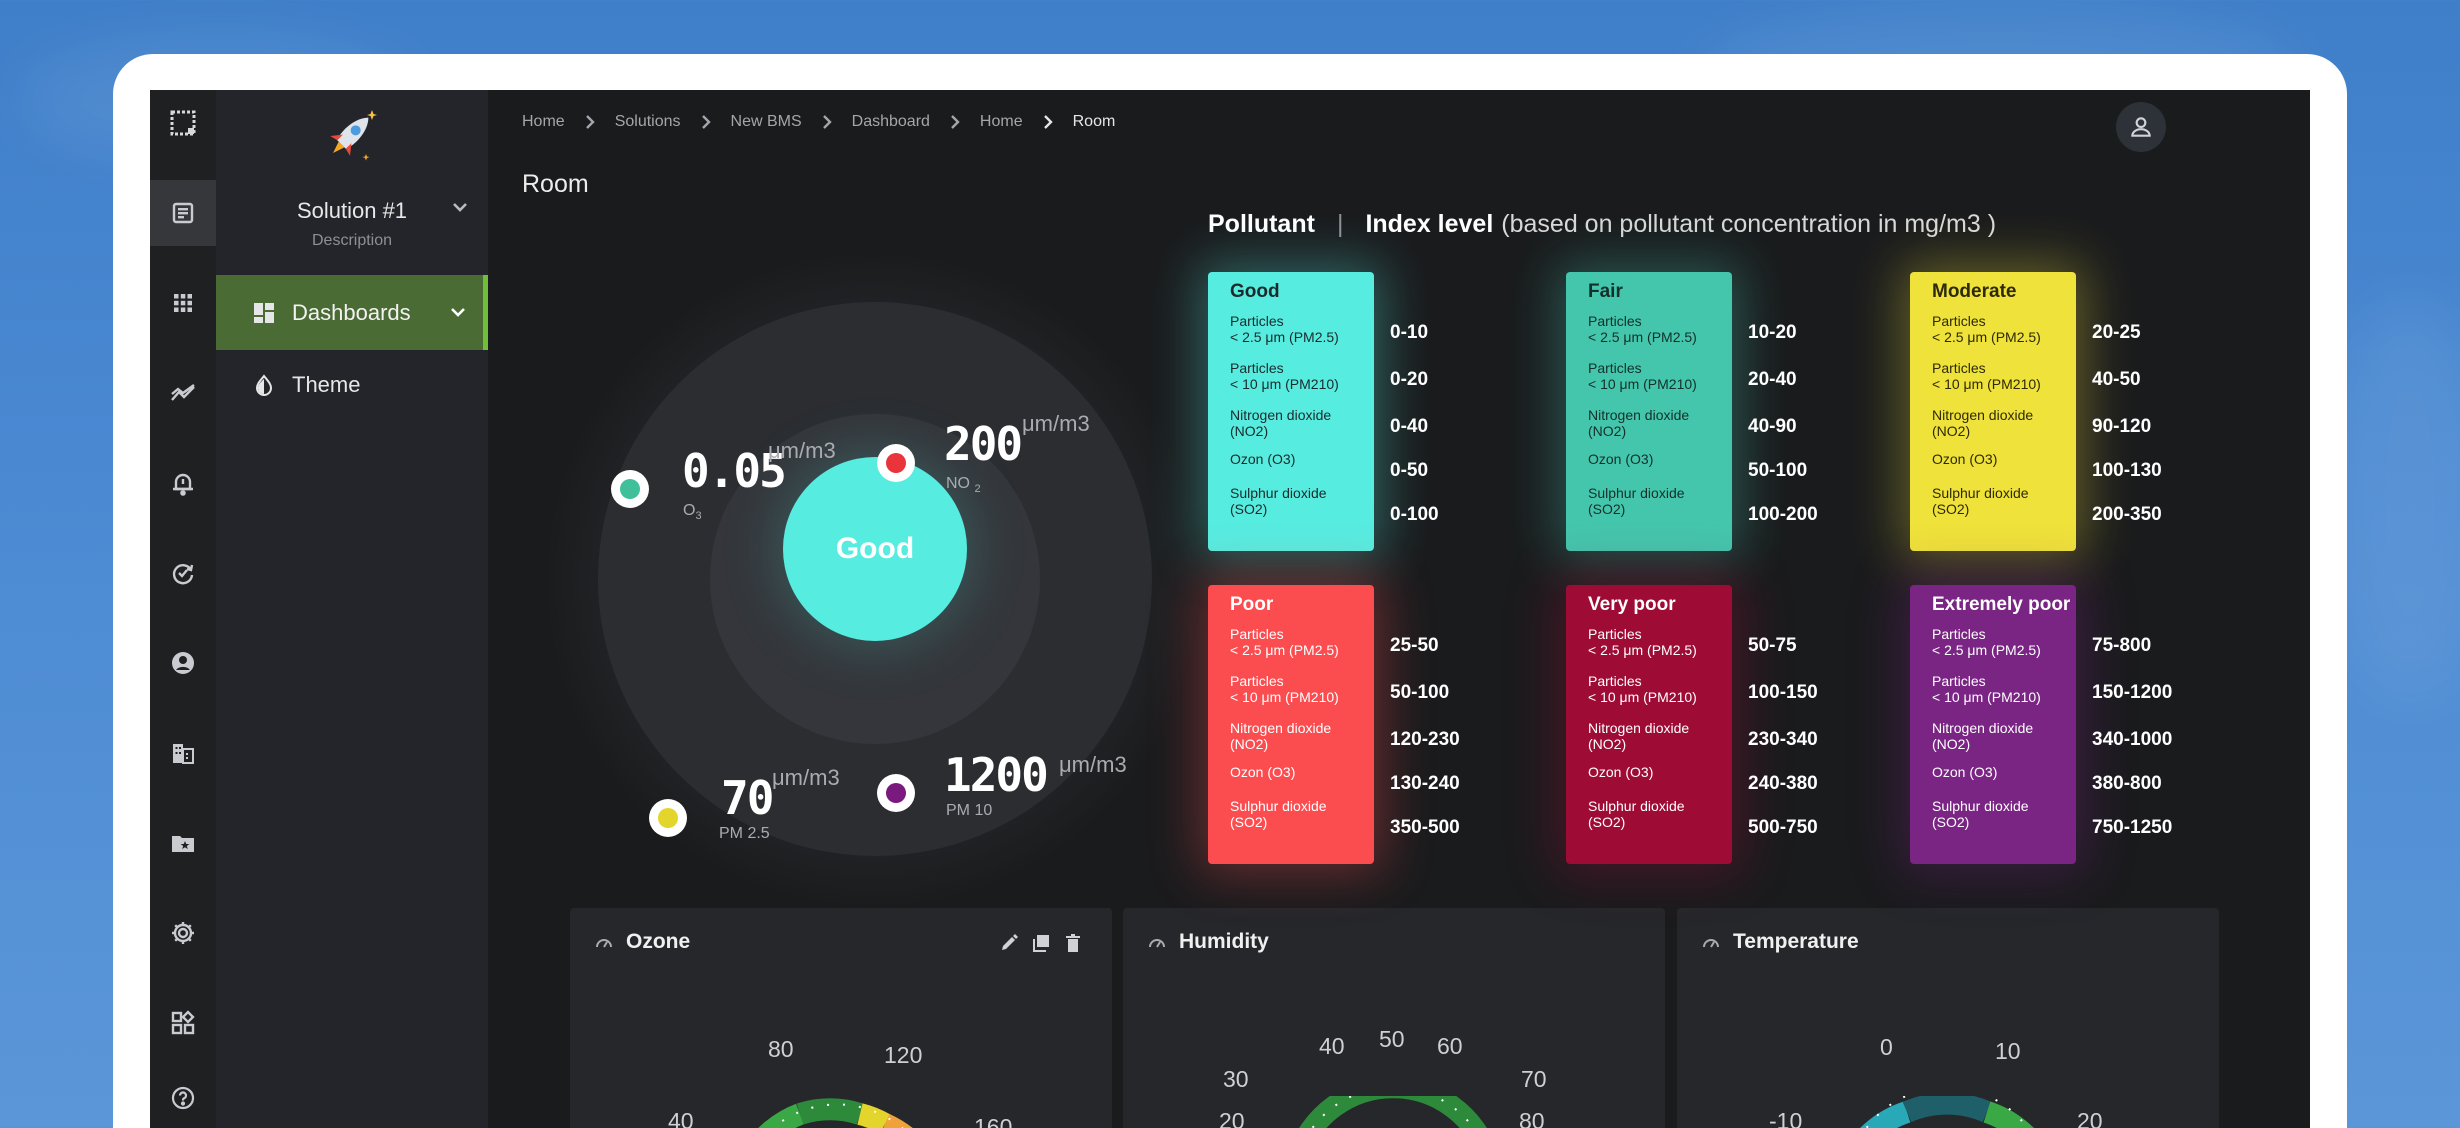 The width and height of the screenshot is (2460, 1128). I want to click on pollutant-label: Nitrogen dioxide (NO2), so click(2004, 742).